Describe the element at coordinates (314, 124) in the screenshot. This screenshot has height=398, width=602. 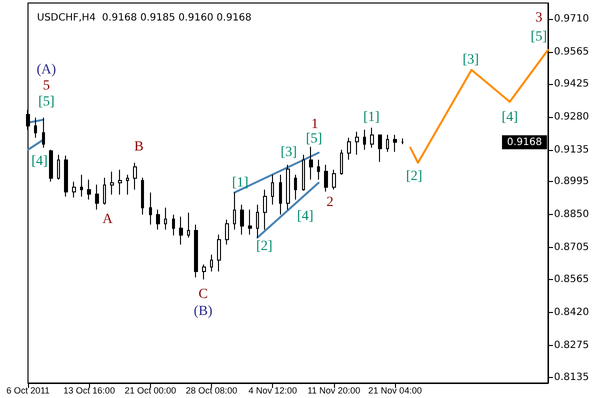
I see `annotation: 1` at that location.